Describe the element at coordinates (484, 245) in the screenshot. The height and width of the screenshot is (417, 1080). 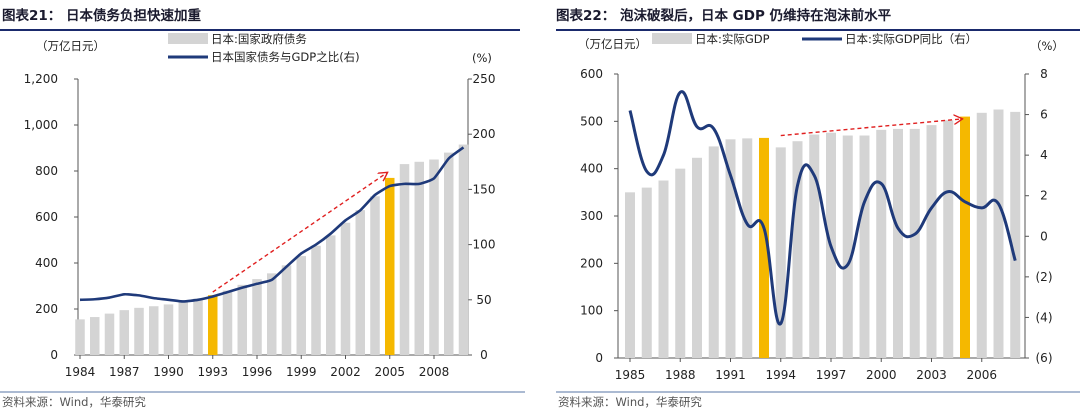
I see `right-tick-label: 100` at that location.